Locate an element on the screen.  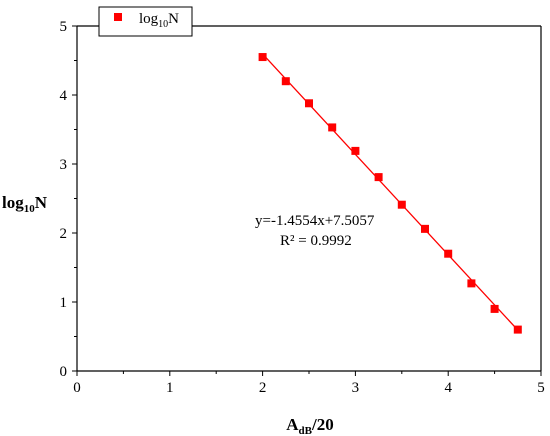
legend-entry-label: log10N is located at coordinates (159, 20).